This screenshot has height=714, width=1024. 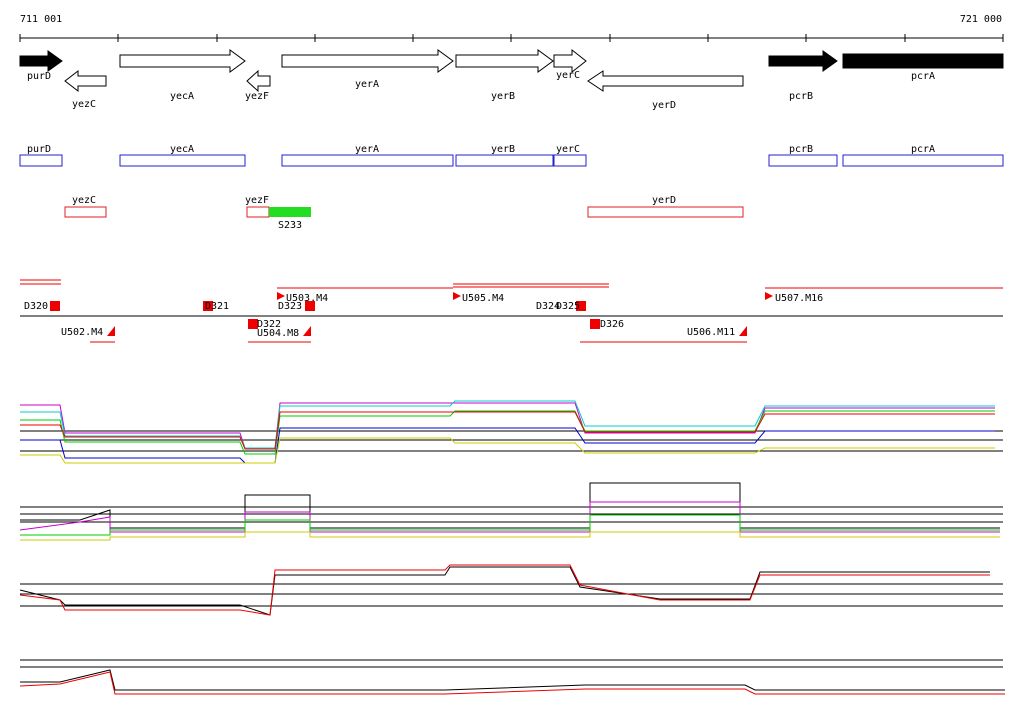 What do you see at coordinates (411, 314) in the screenshot?
I see `marker-blocks` at bounding box center [411, 314].